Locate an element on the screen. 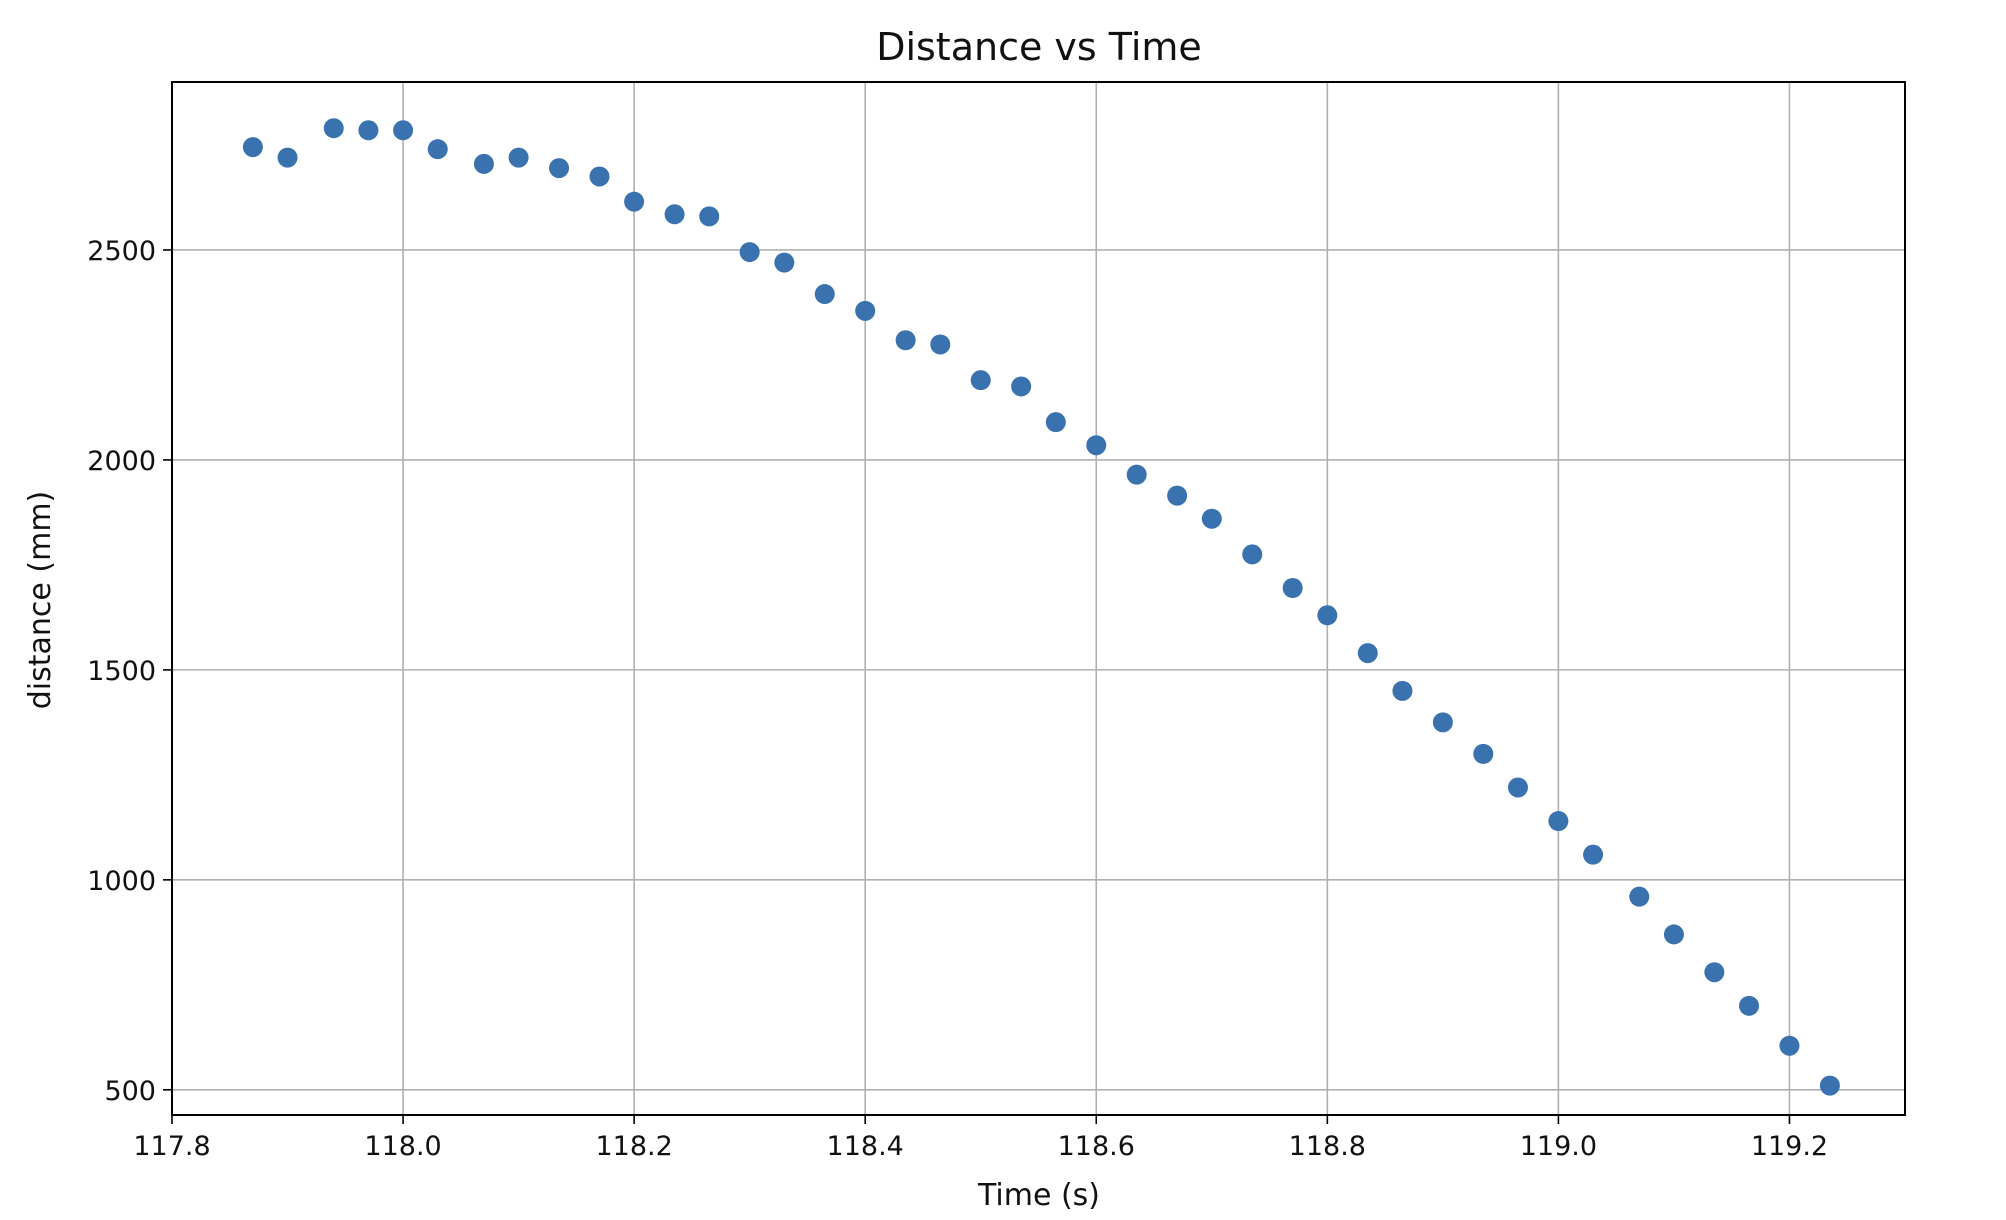  x-tick-label: 118.8 is located at coordinates (1327, 1146).